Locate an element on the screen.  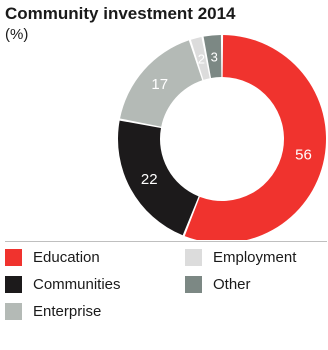
data-label-enterprise: 17 is located at coordinates (159, 84).